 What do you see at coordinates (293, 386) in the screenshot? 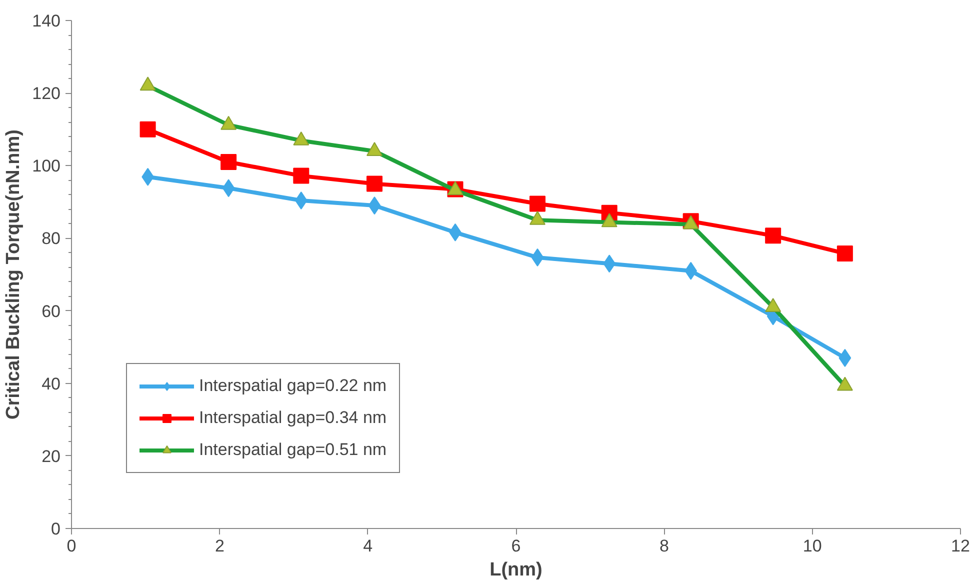
I see `legend-label: Interspatial gap=0.22 nm` at bounding box center [293, 386].